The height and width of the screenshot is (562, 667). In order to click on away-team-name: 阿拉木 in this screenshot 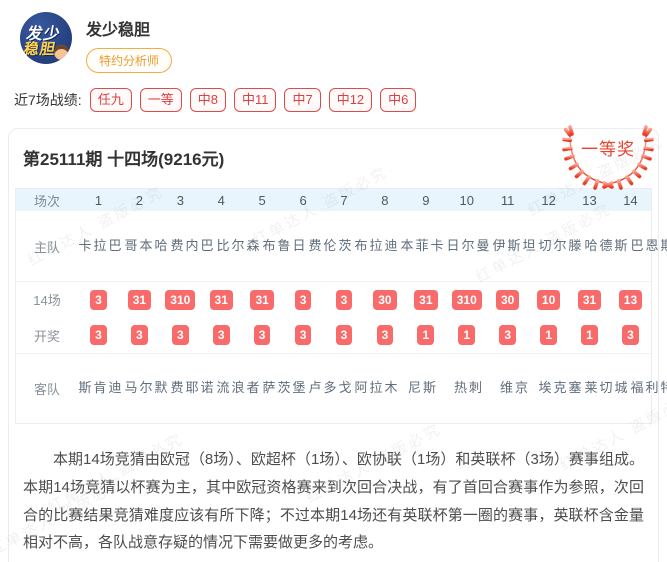, I will do `click(377, 388)`.